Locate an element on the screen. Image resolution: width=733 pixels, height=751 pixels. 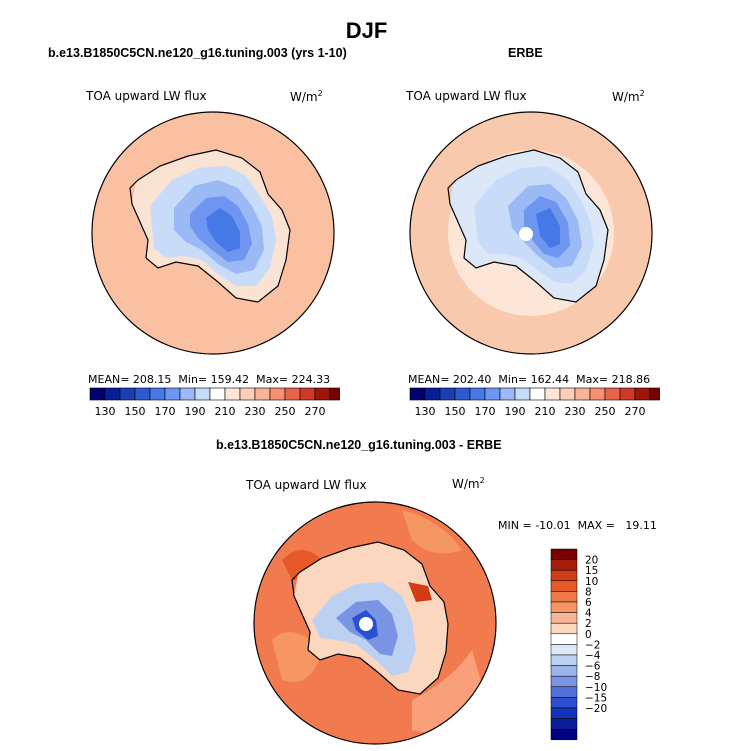
field-label-model: TOA upward LW flux is located at coordinates (146, 96).